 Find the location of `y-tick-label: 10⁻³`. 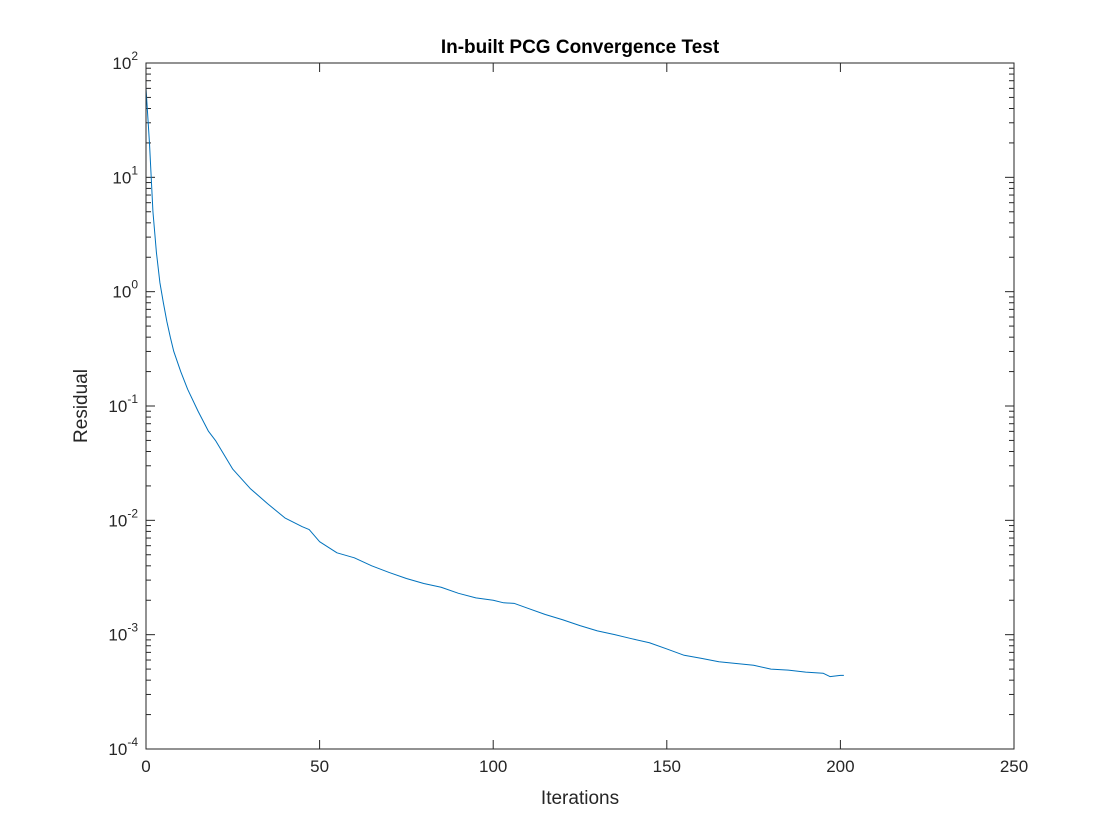

y-tick-label: 10⁻³ is located at coordinates (123, 633).